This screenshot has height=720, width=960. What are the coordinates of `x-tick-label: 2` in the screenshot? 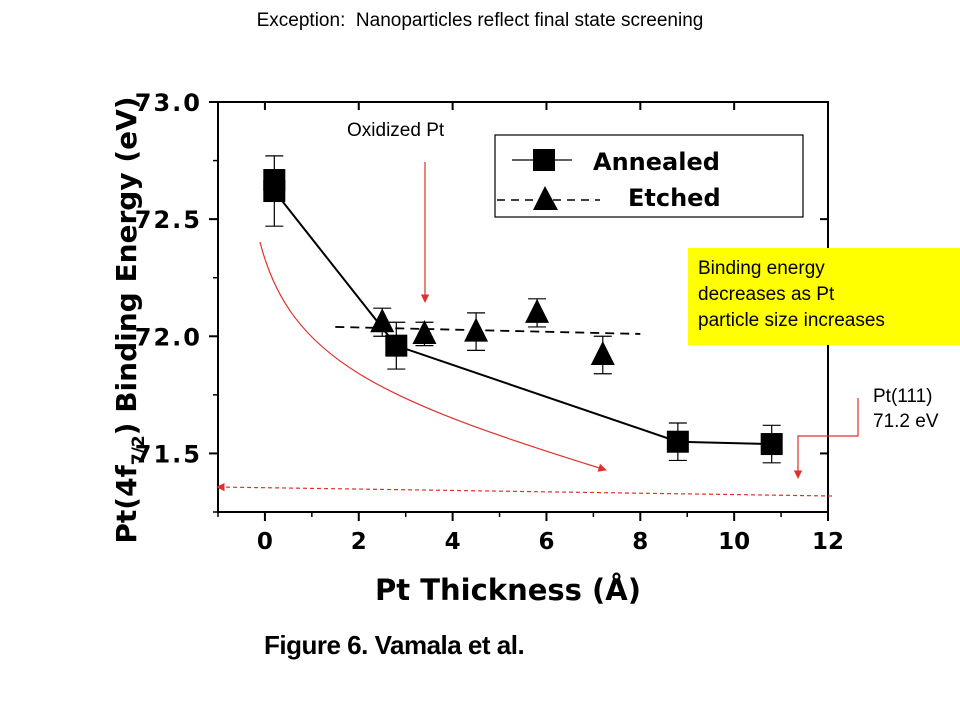 It's located at (359, 542).